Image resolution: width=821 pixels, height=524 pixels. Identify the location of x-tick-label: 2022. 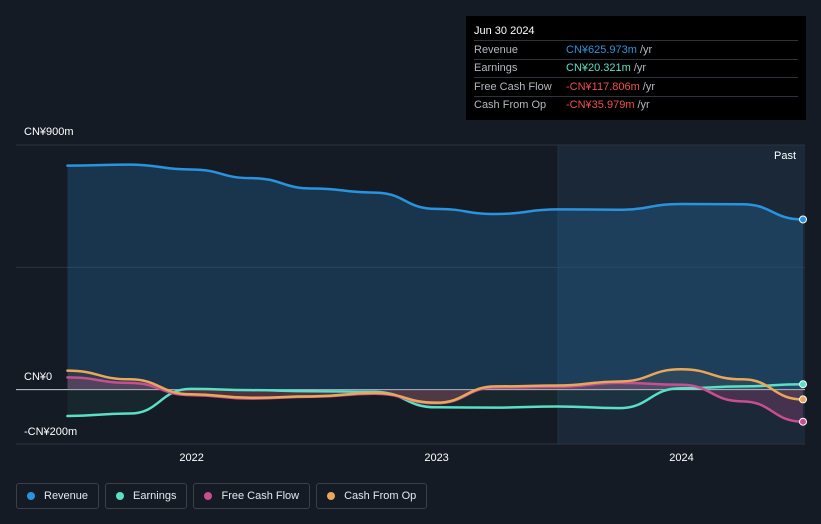
(191, 458).